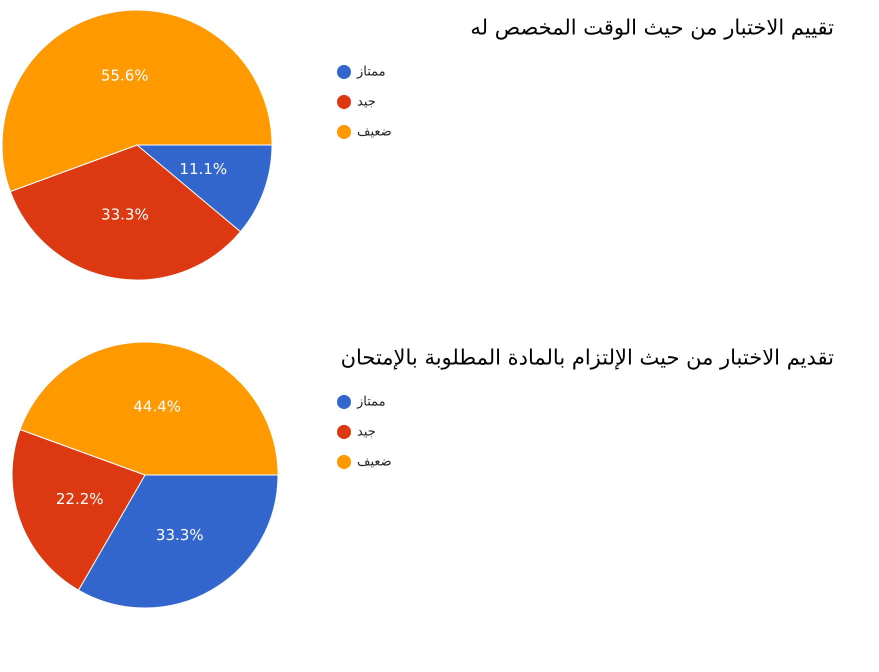 The height and width of the screenshot is (672, 879). What do you see at coordinates (80, 499) in the screenshot?
I see `data-label: 22.2%` at bounding box center [80, 499].